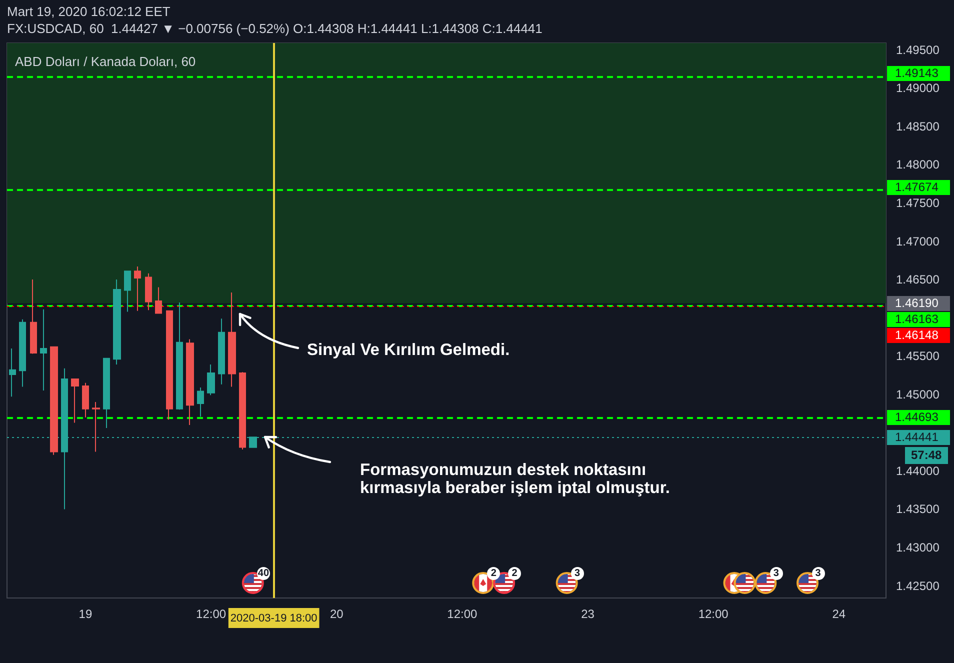 This screenshot has height=663, width=954. I want to click on annotation: Formasyonumuzun destek noktasını kırmasıyla beraber işlem iptal olmuştur., so click(515, 479).